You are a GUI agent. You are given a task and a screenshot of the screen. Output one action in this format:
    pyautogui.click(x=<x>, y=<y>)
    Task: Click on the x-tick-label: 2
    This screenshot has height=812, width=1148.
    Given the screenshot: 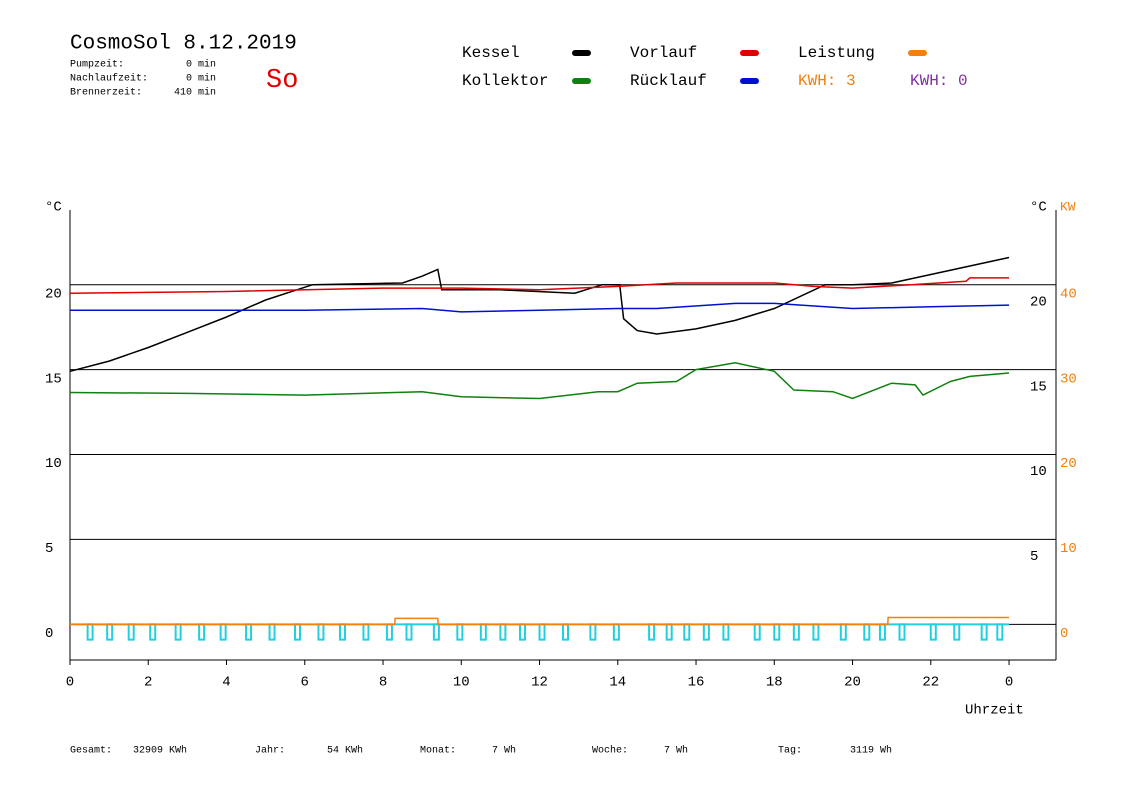 What is the action you would take?
    pyautogui.click(x=148, y=683)
    